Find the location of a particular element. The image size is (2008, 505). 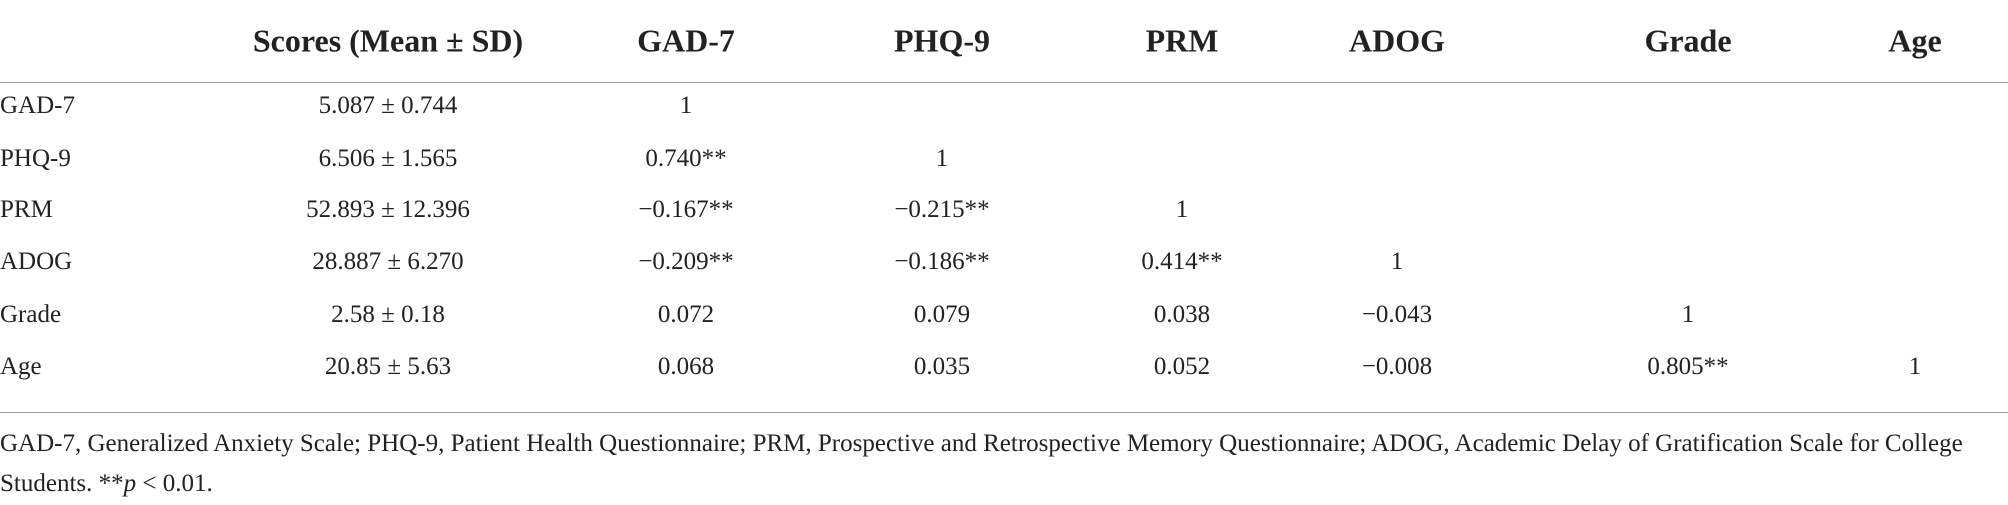

row-label: GAD-7 is located at coordinates (37, 105).